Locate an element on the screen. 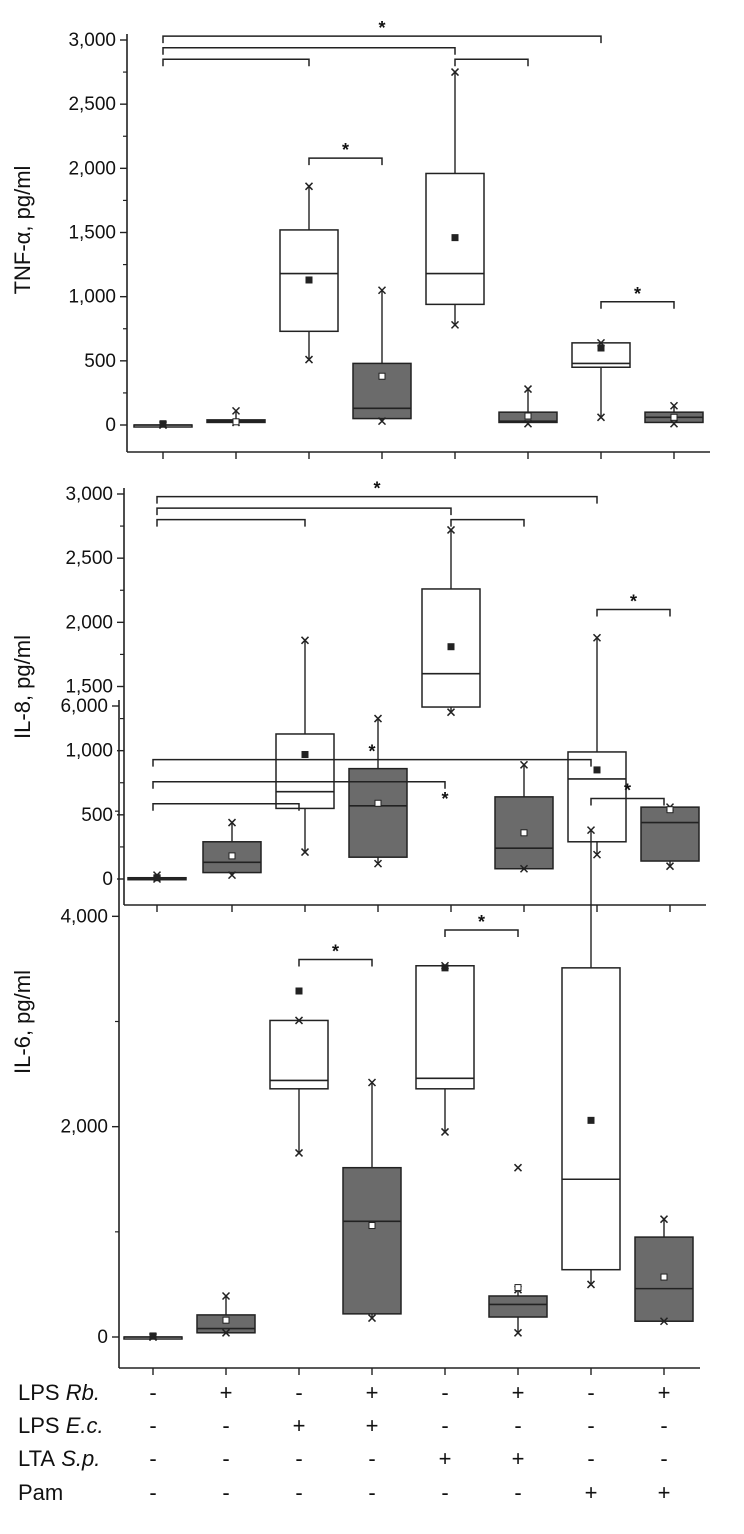  y-tick-label: 2,500 is located at coordinates (89, 558).